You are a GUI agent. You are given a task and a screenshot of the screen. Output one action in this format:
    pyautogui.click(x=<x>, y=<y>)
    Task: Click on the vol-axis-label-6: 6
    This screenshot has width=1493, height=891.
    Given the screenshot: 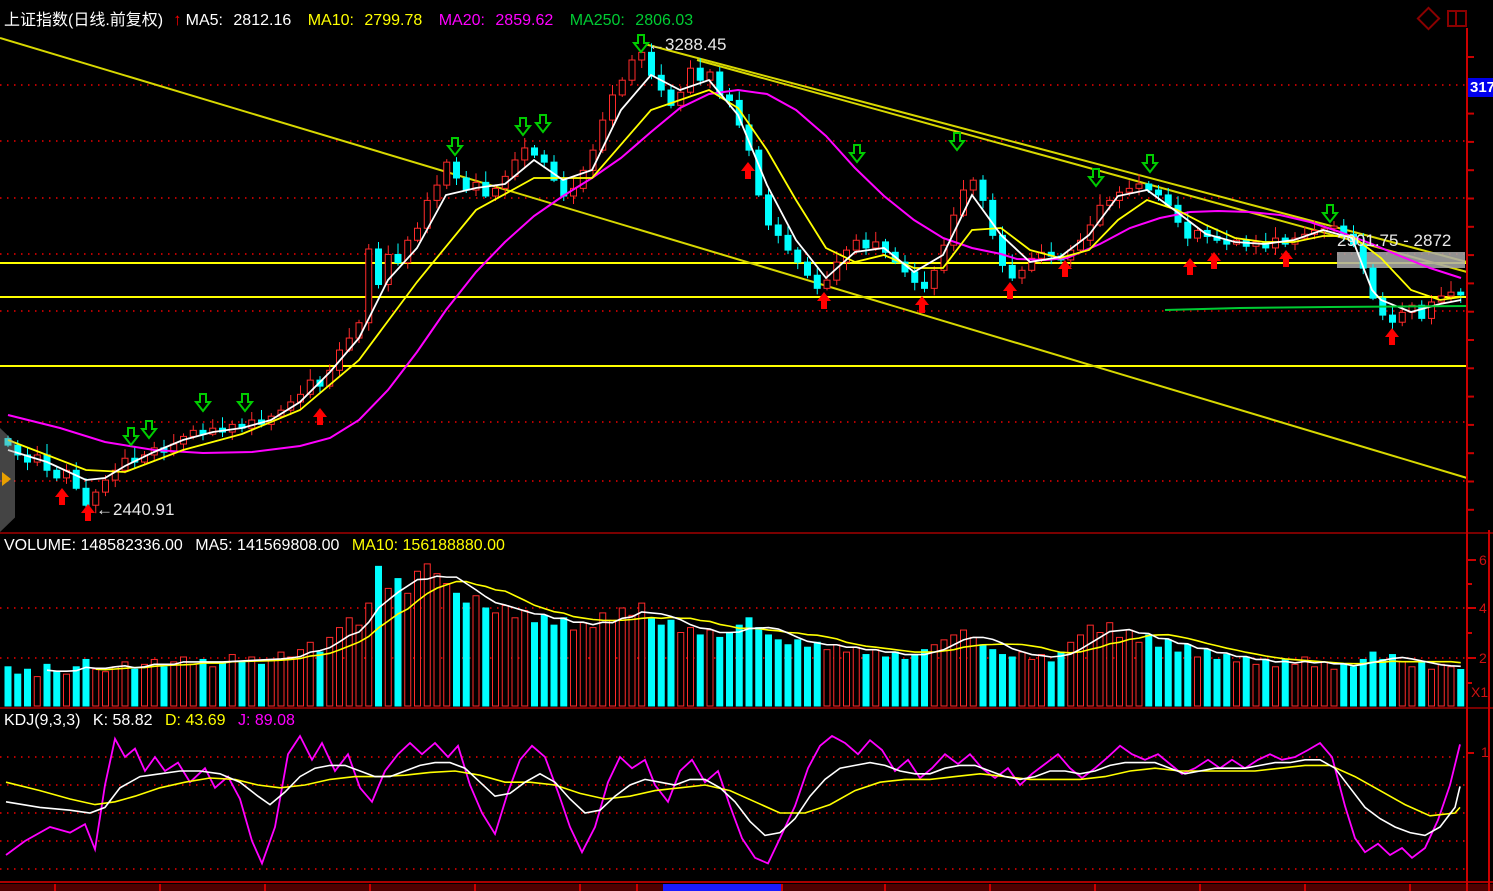 What is the action you would take?
    pyautogui.click(x=1483, y=560)
    